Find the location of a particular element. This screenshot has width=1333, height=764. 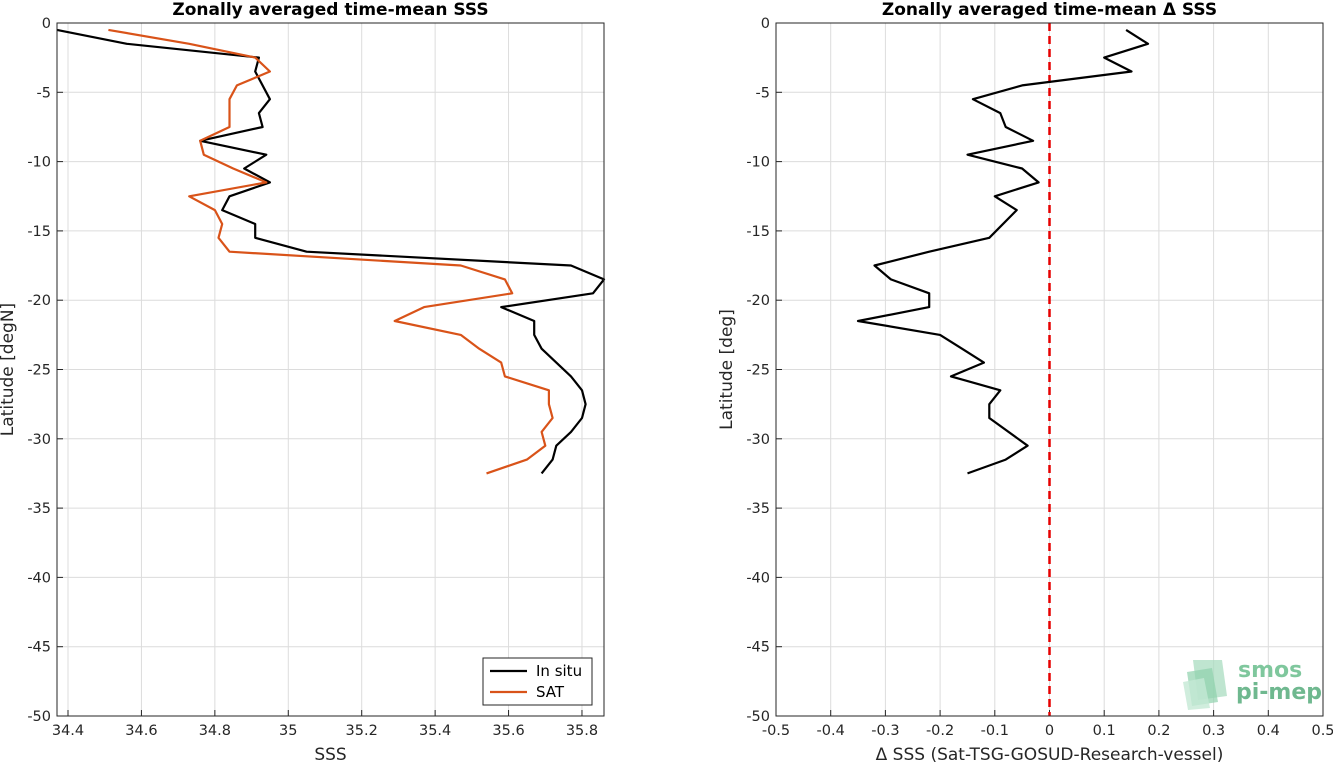

x-tick-label: 35 is located at coordinates (288, 731).